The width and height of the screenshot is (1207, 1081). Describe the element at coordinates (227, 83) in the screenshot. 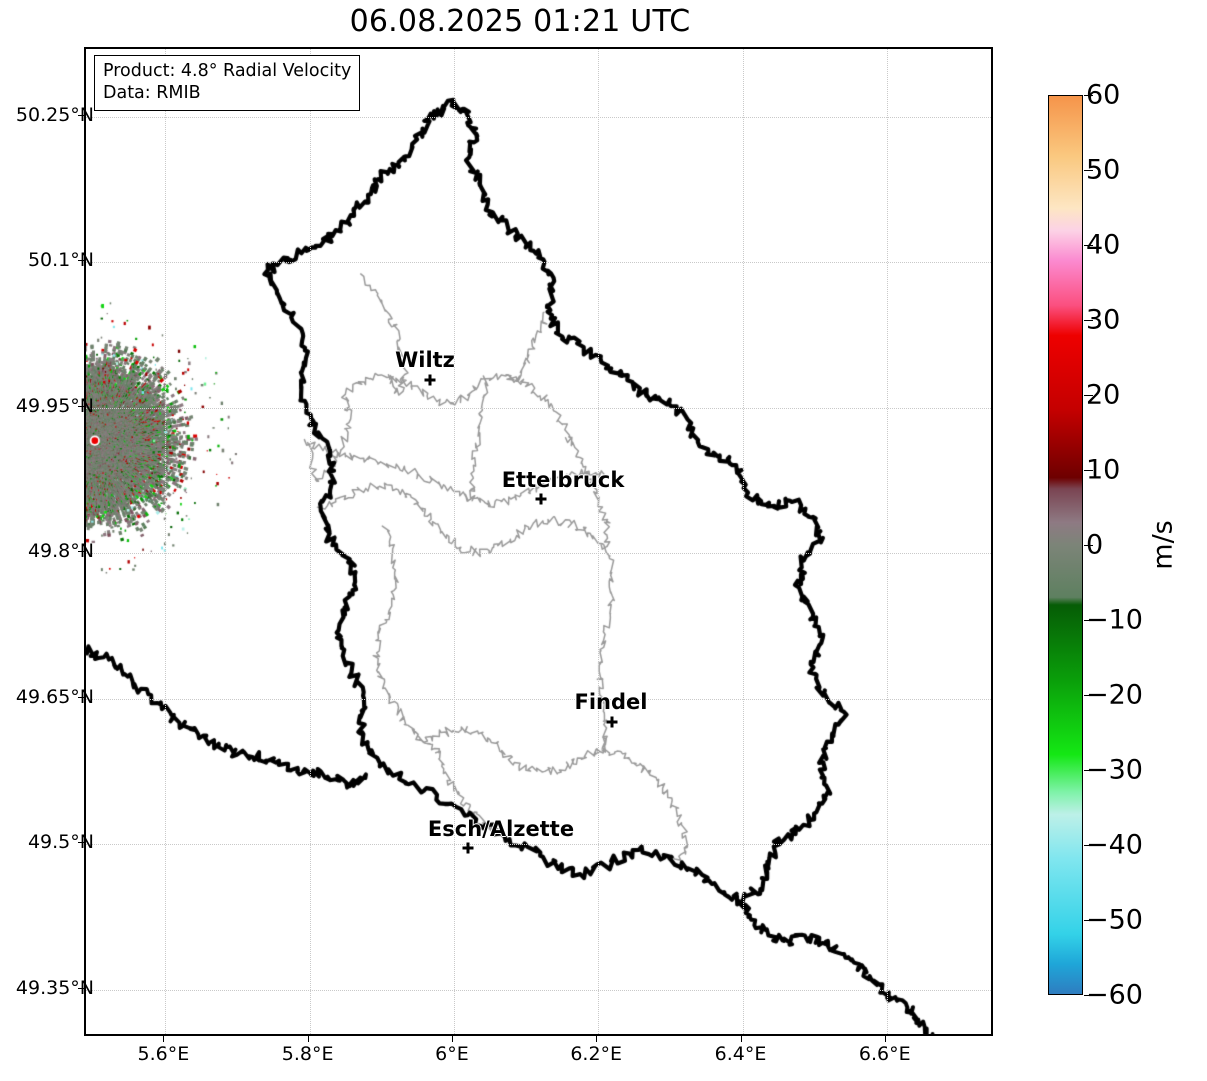

I see `product-info-box: Product: 4.8° Radial Velocity Data: RMIB` at that location.